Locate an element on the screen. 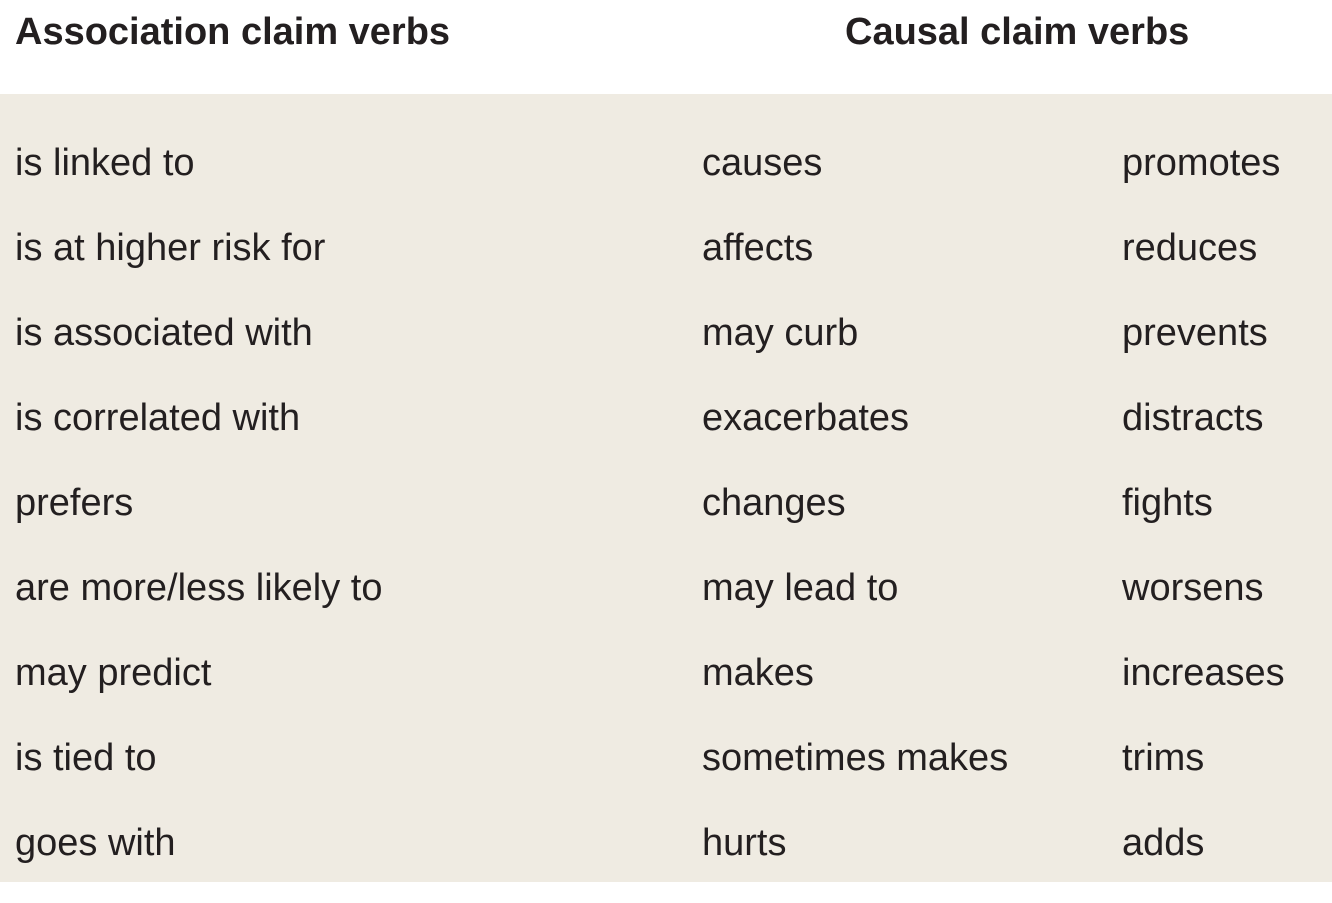  association-verb: is linked to is located at coordinates (105, 163).